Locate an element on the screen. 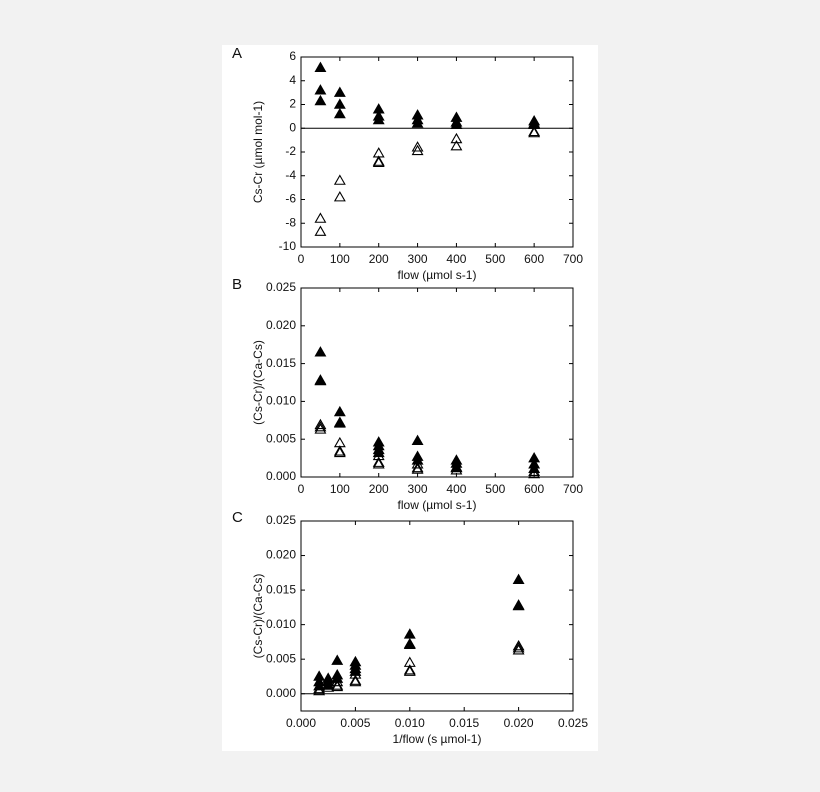  panel-label: A is located at coordinates (237, 53).